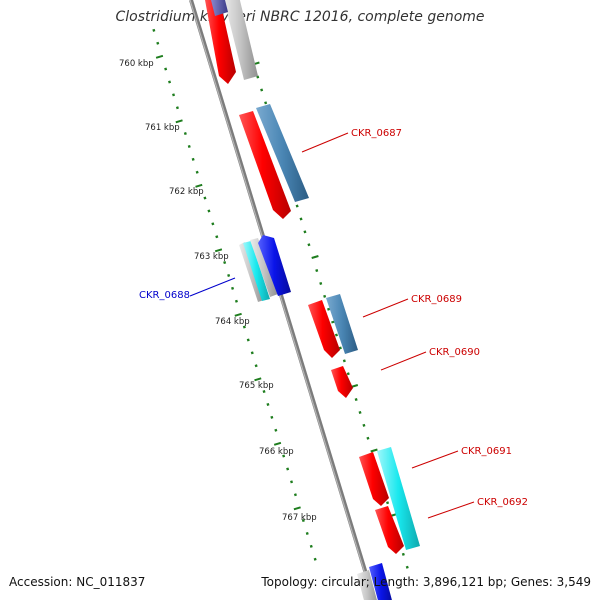 Image resolution: width=600 pixels, height=600 pixels. What do you see at coordinates (220, 42) in the screenshot?
I see `gene-feature-red` at bounding box center [220, 42].